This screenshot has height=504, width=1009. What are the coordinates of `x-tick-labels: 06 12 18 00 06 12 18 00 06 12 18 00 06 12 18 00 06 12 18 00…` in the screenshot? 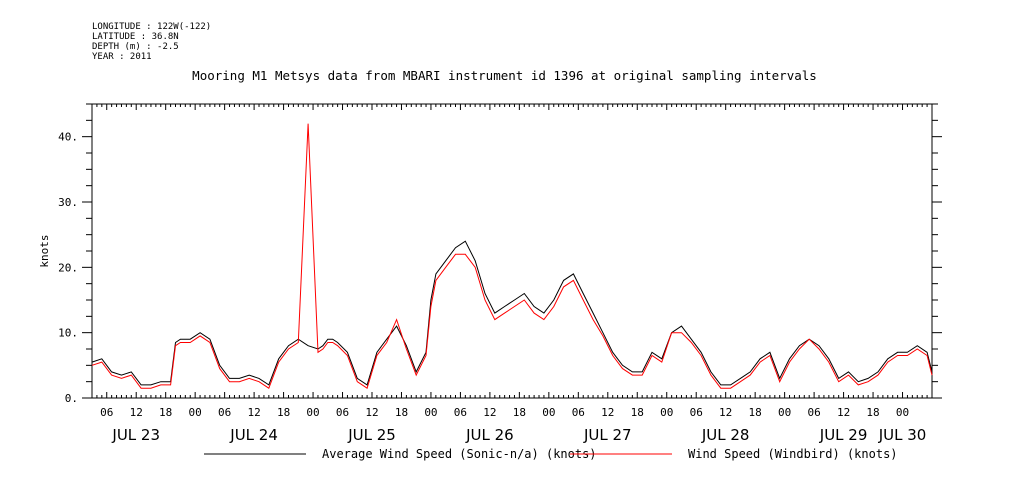 It's located at (504, 412).